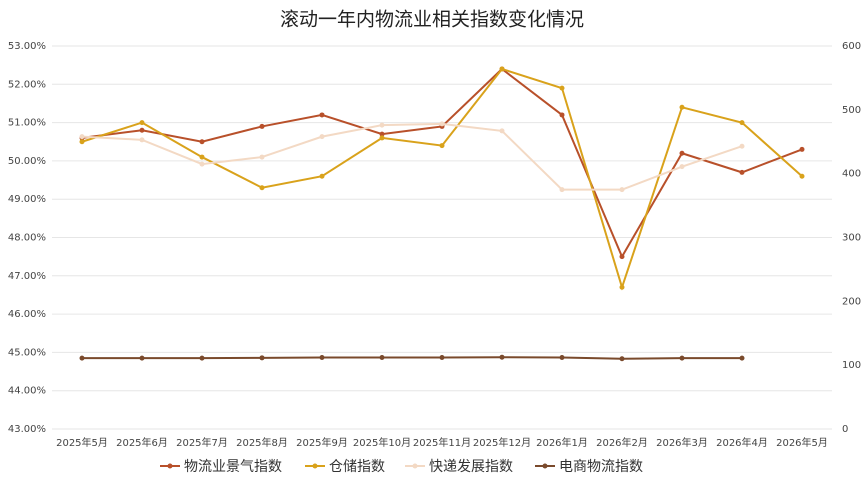 This screenshot has width=865, height=487. Describe the element at coordinates (27, 199) in the screenshot. I see `y-tick-label: 49.00%` at that location.